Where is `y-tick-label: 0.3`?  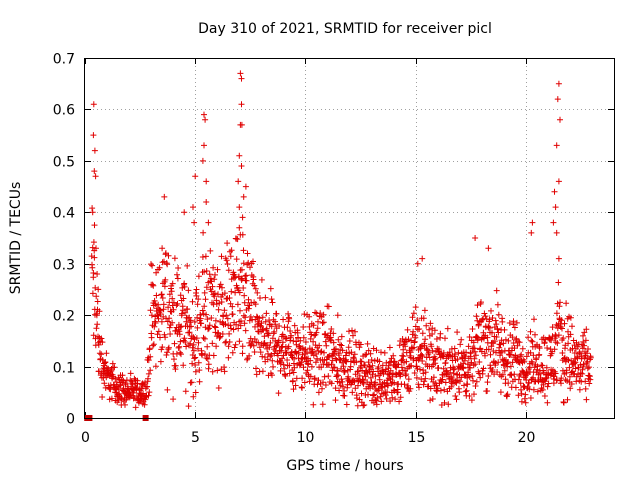 y-tick-label: 0.3 is located at coordinates (64, 266).